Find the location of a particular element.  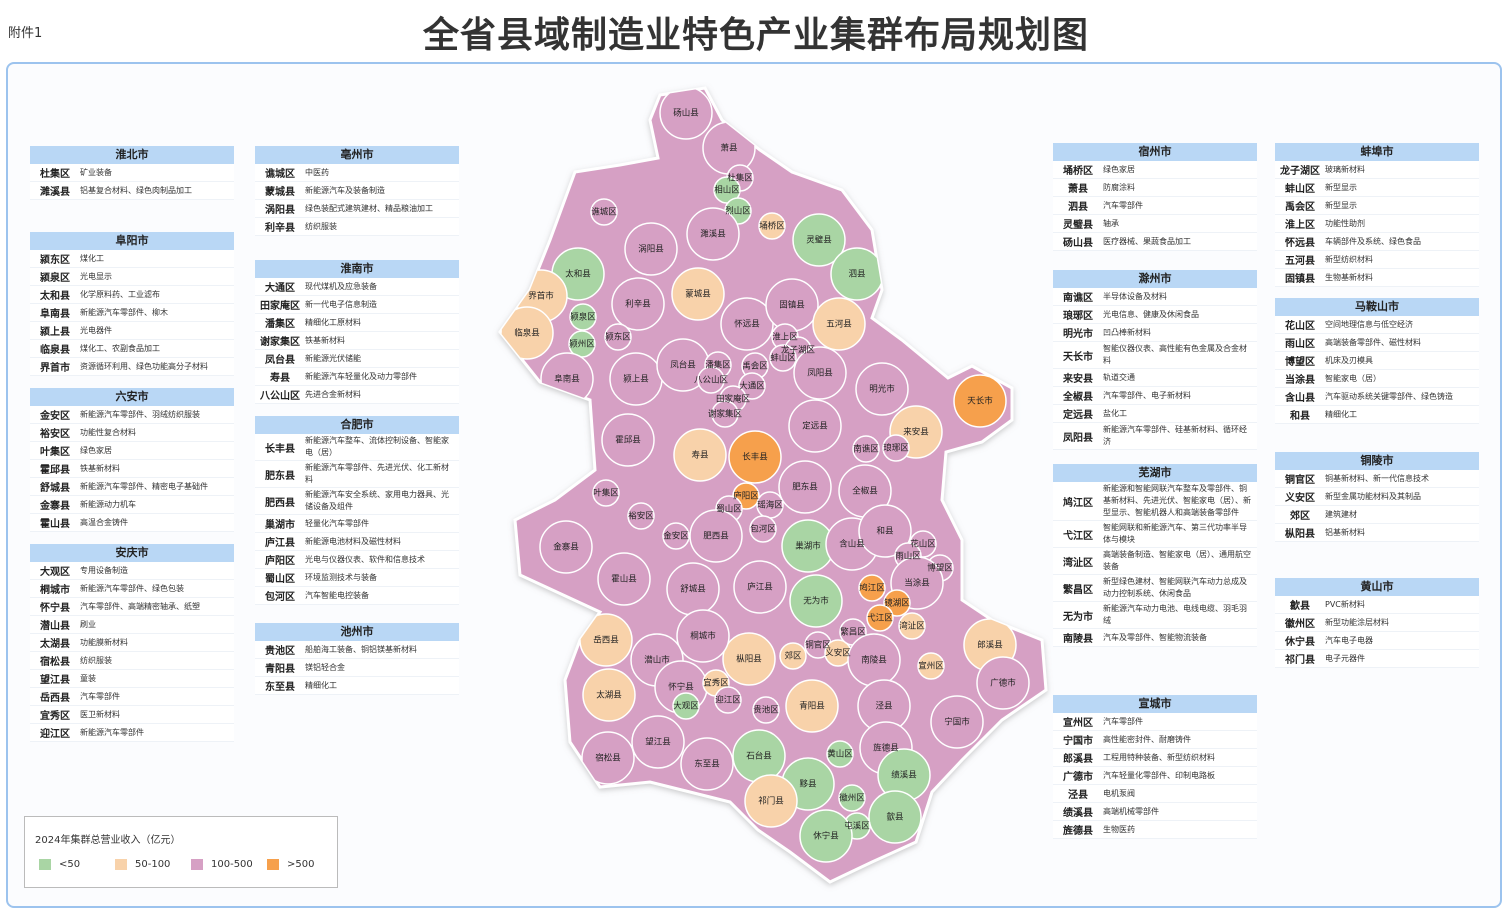

cluster-row: 怀宁县 汽车零部件、高端精密轴承、纸塑 is located at coordinates (132, 607).